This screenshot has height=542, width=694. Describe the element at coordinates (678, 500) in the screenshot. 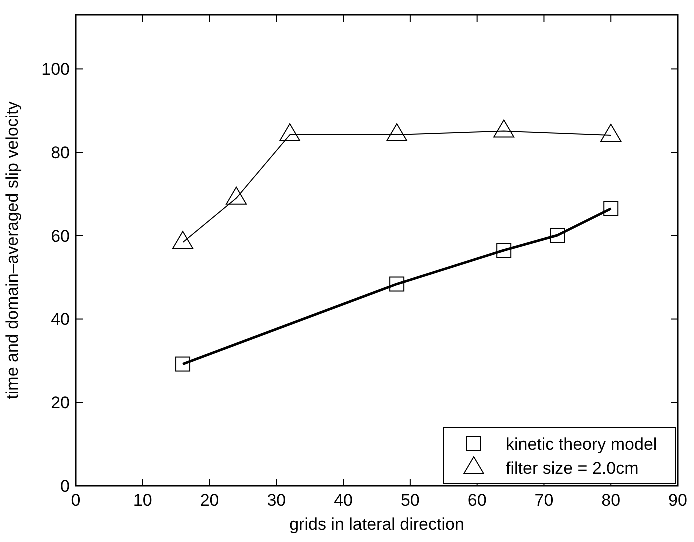

I see `x-tick-label: 90` at that location.